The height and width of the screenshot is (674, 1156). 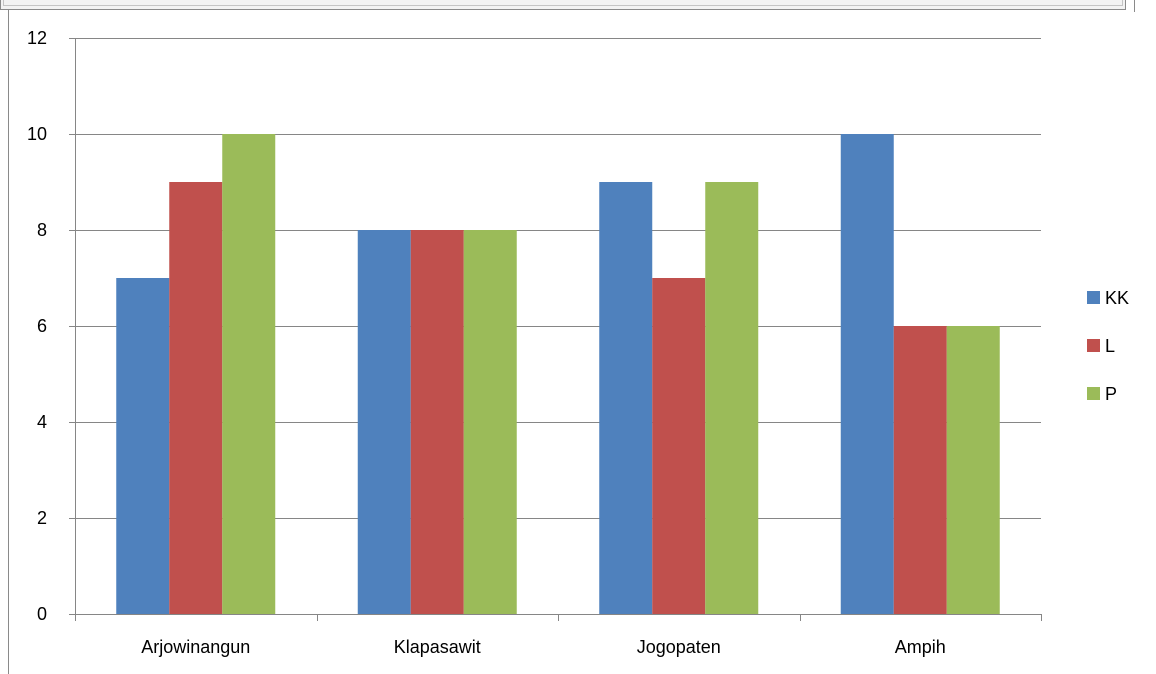 I want to click on bar-kk-jogopaten, so click(x=626, y=398).